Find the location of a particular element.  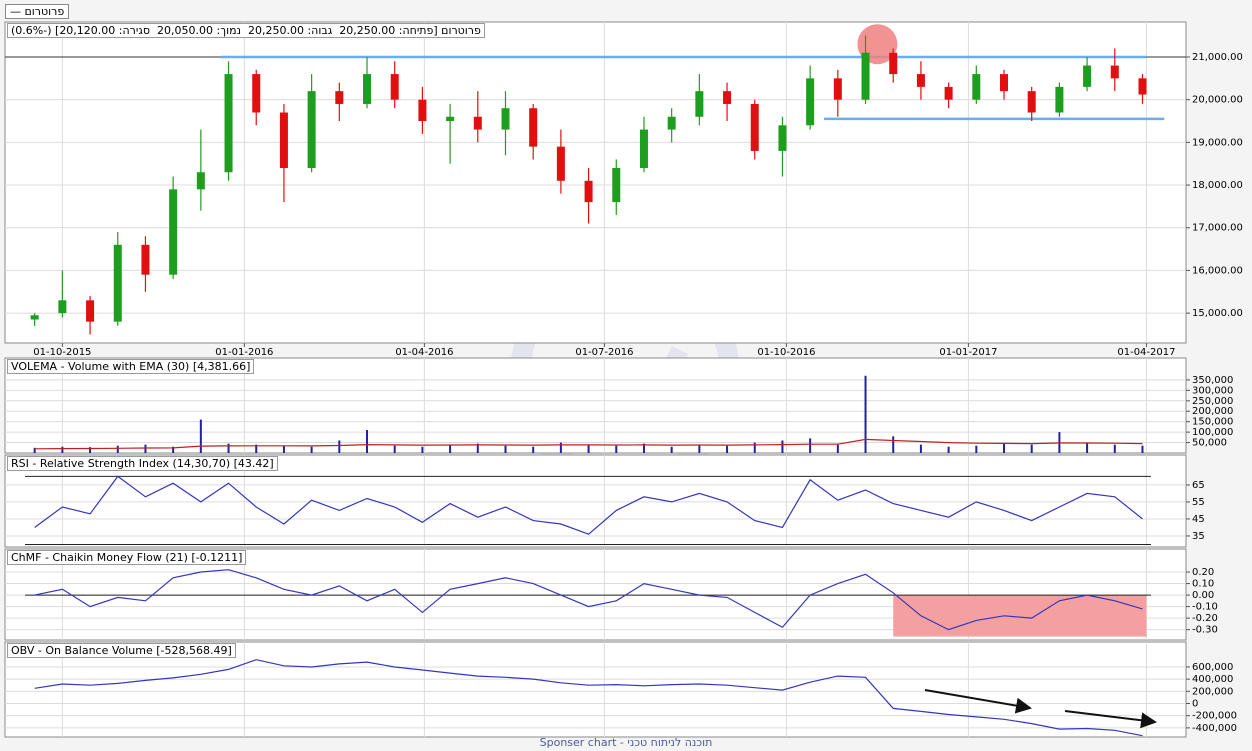

y-tick-label: 0.00 is located at coordinates (1203, 595).